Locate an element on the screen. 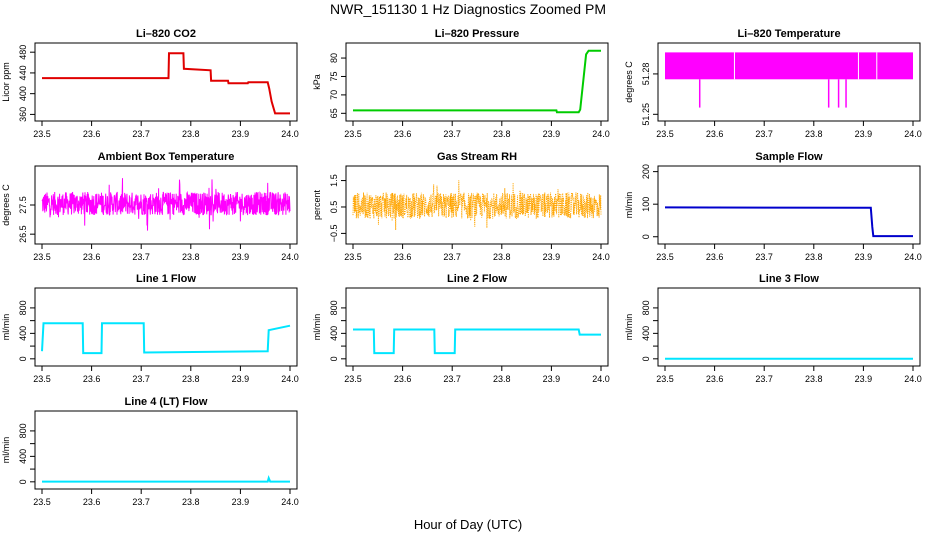 Image resolution: width=936 pixels, height=540 pixels. y-tick-label: 1.5 is located at coordinates (334, 180).